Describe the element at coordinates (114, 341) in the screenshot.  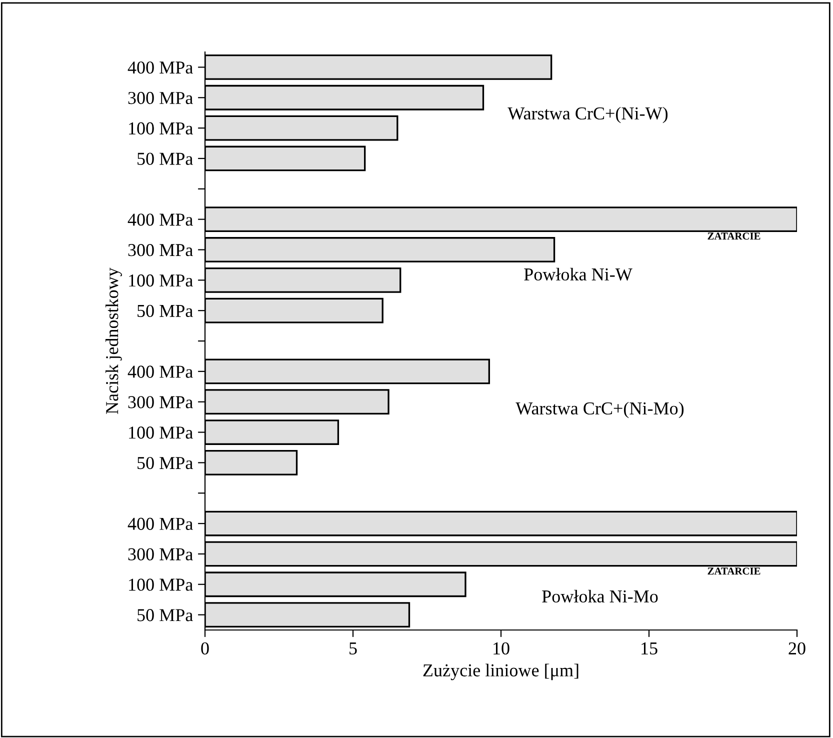
I see `y-axis-title: Nacisk jednostkowy` at that location.